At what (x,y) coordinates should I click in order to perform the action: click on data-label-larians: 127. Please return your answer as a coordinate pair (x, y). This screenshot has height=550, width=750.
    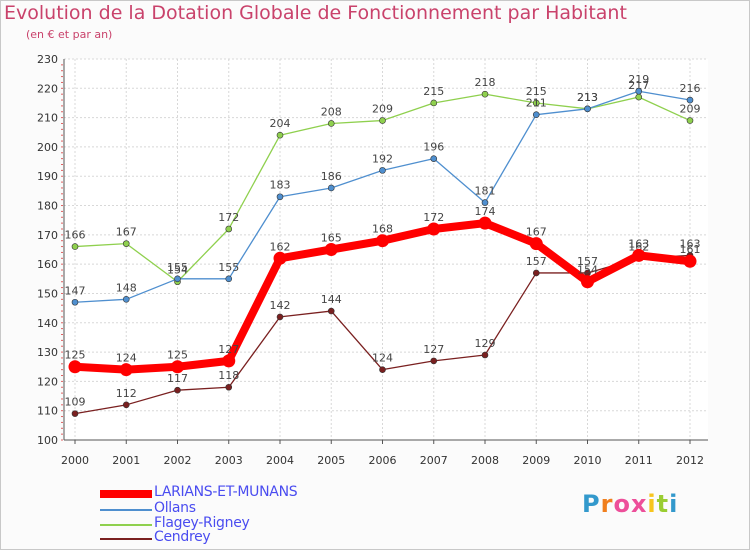
    Looking at the image, I should click on (228, 349).